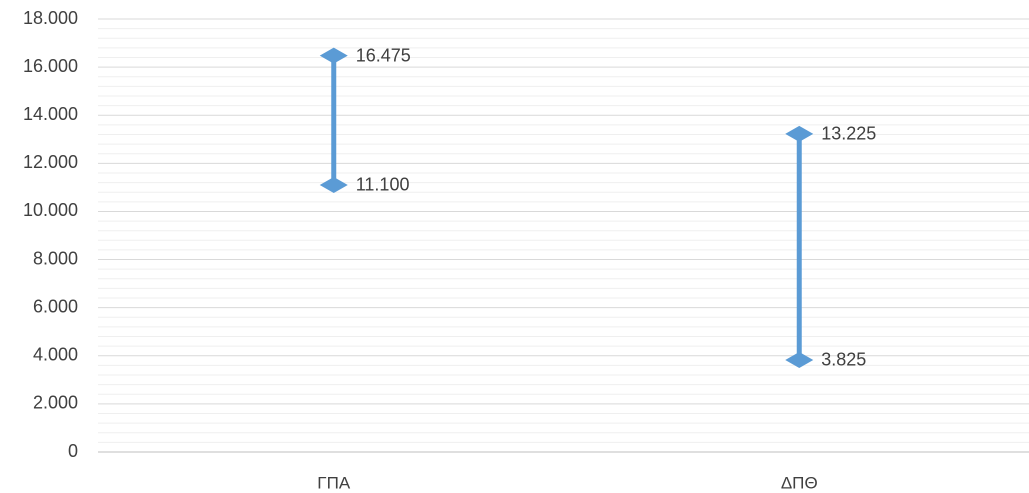  I want to click on data-label: 16.475, so click(383, 55).